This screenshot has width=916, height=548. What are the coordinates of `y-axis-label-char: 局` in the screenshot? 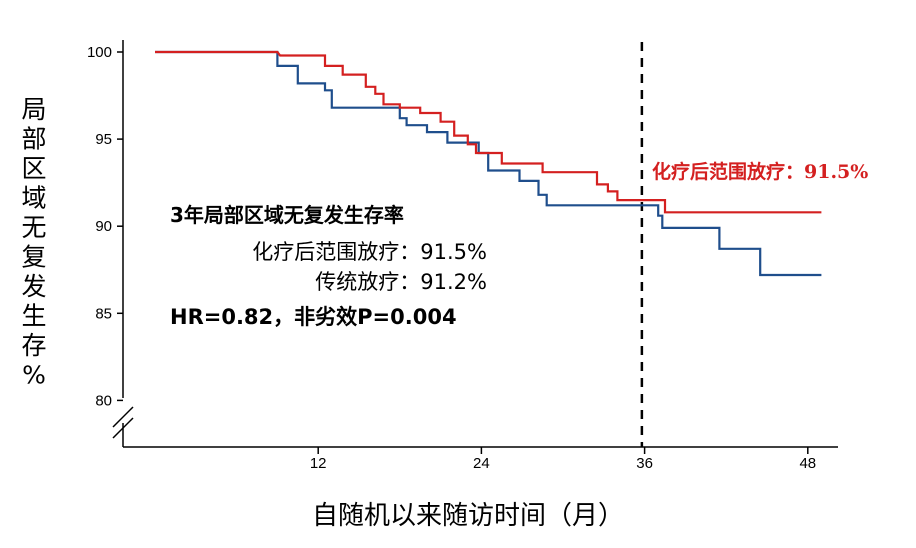 It's located at (33, 109).